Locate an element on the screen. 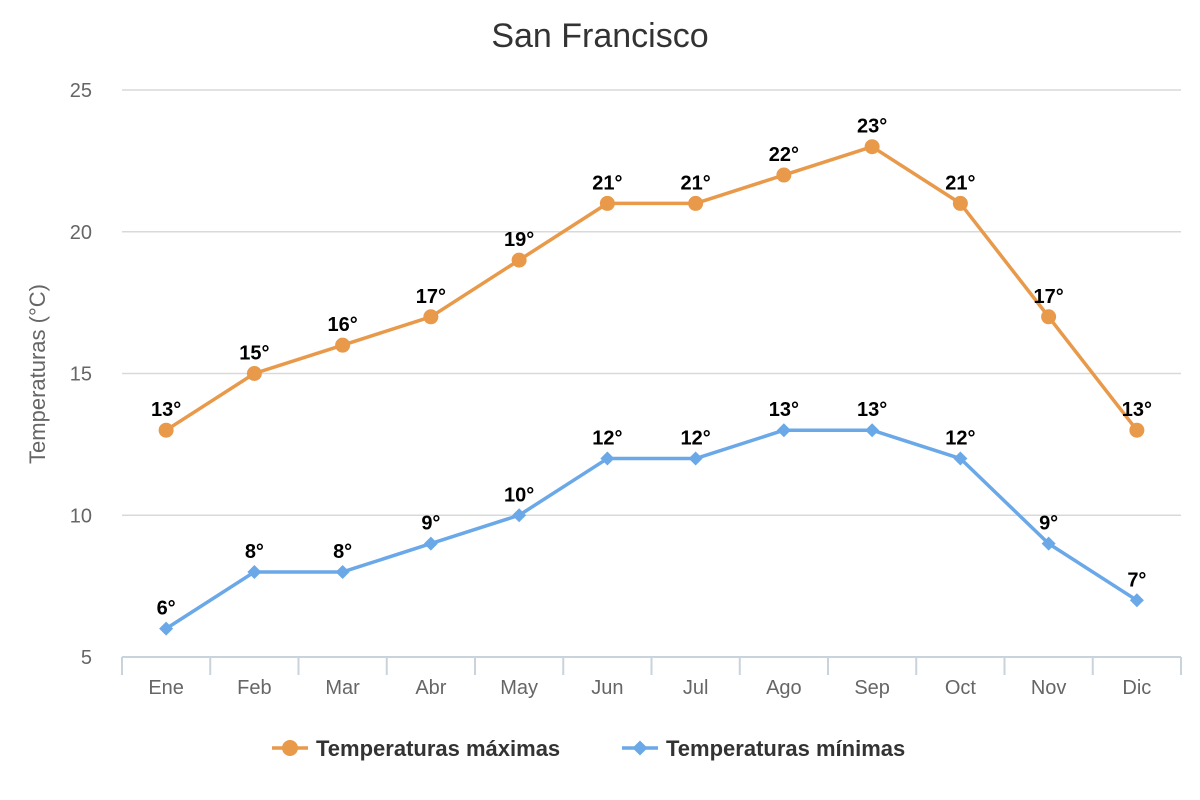 This screenshot has height=800, width=1200. x-tick-label: May is located at coordinates (519, 688).